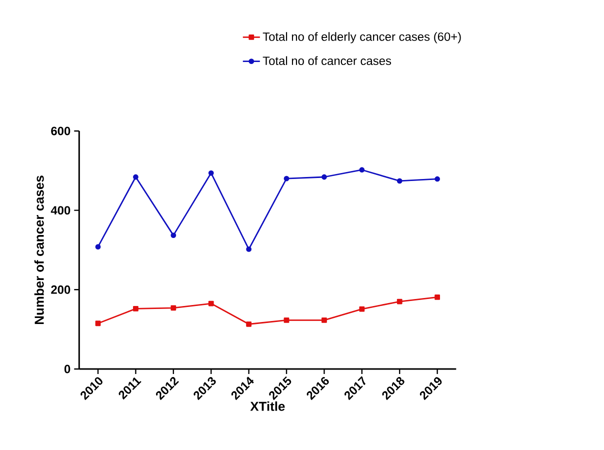 Image resolution: width=604 pixels, height=450 pixels. Describe the element at coordinates (267, 406) in the screenshot. I see `x-axis-title: XTitle` at that location.